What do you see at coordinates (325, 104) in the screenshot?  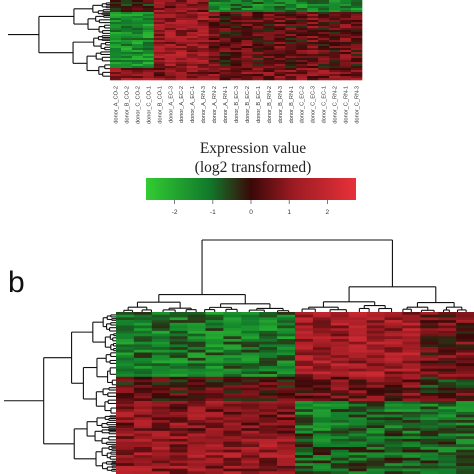 I see `column-label: donor_C_EC-1` at bounding box center [325, 104].